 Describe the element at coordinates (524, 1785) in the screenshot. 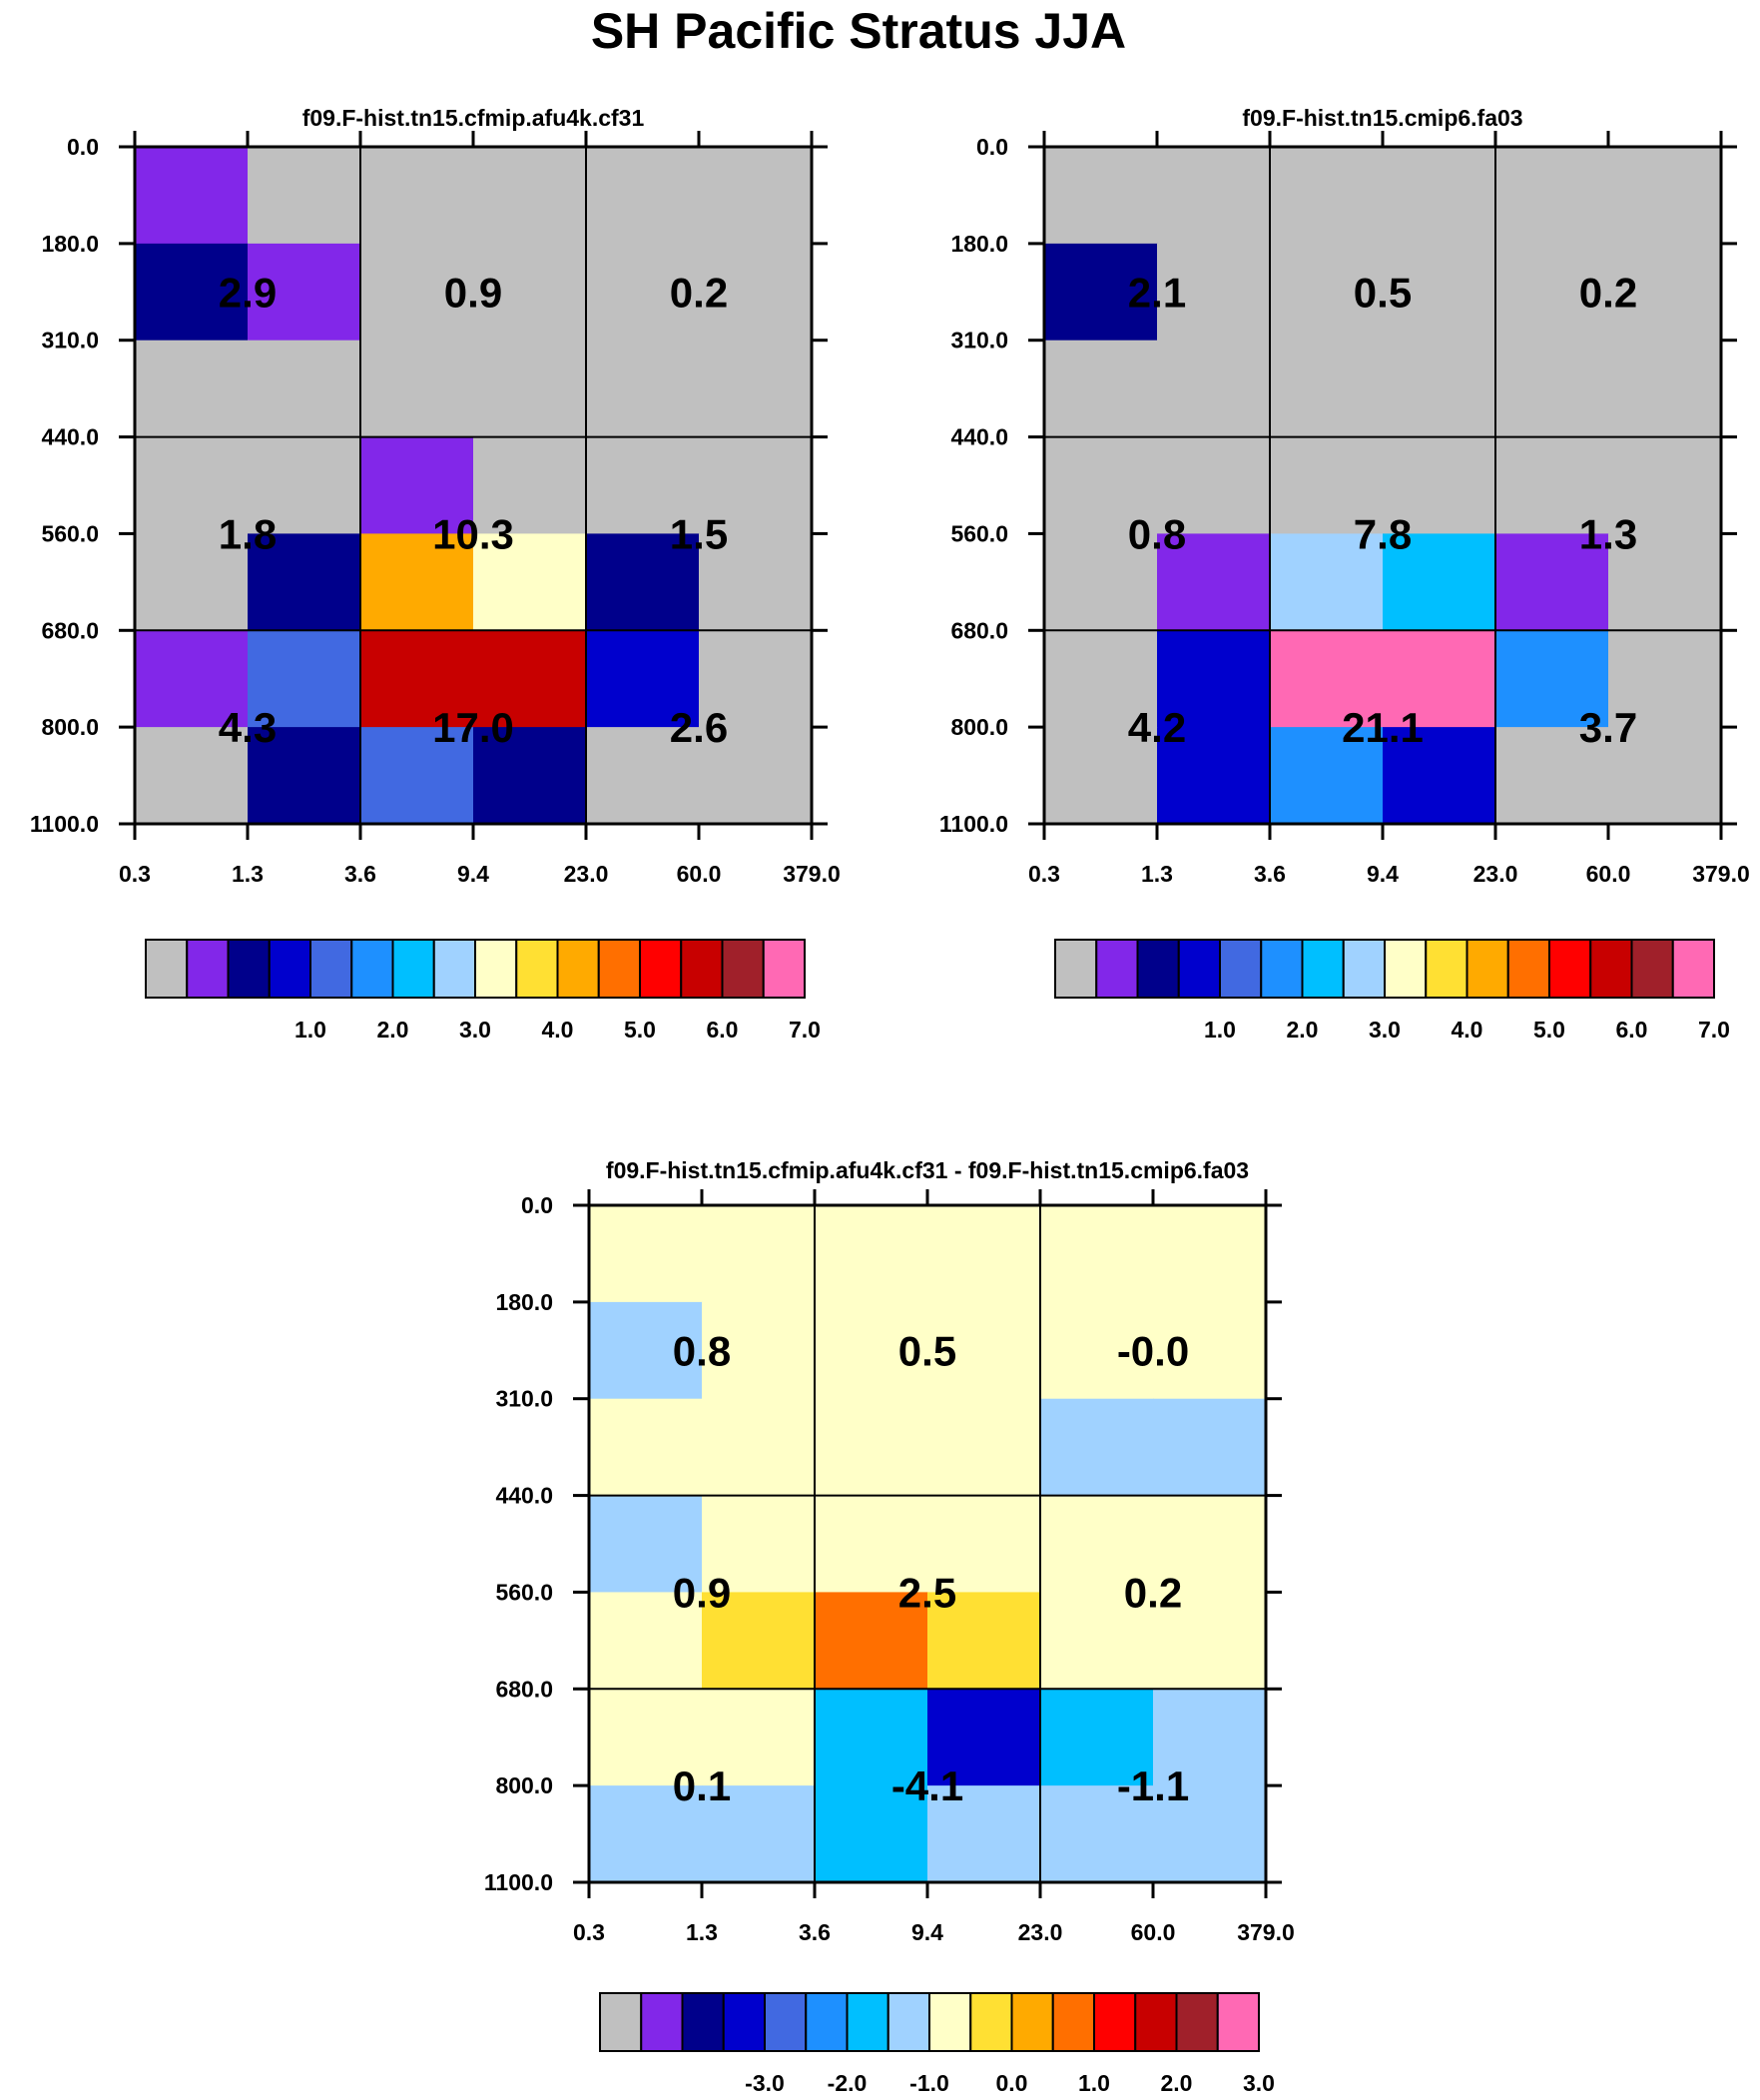

I see `y-tick-label: 800.0` at that location.